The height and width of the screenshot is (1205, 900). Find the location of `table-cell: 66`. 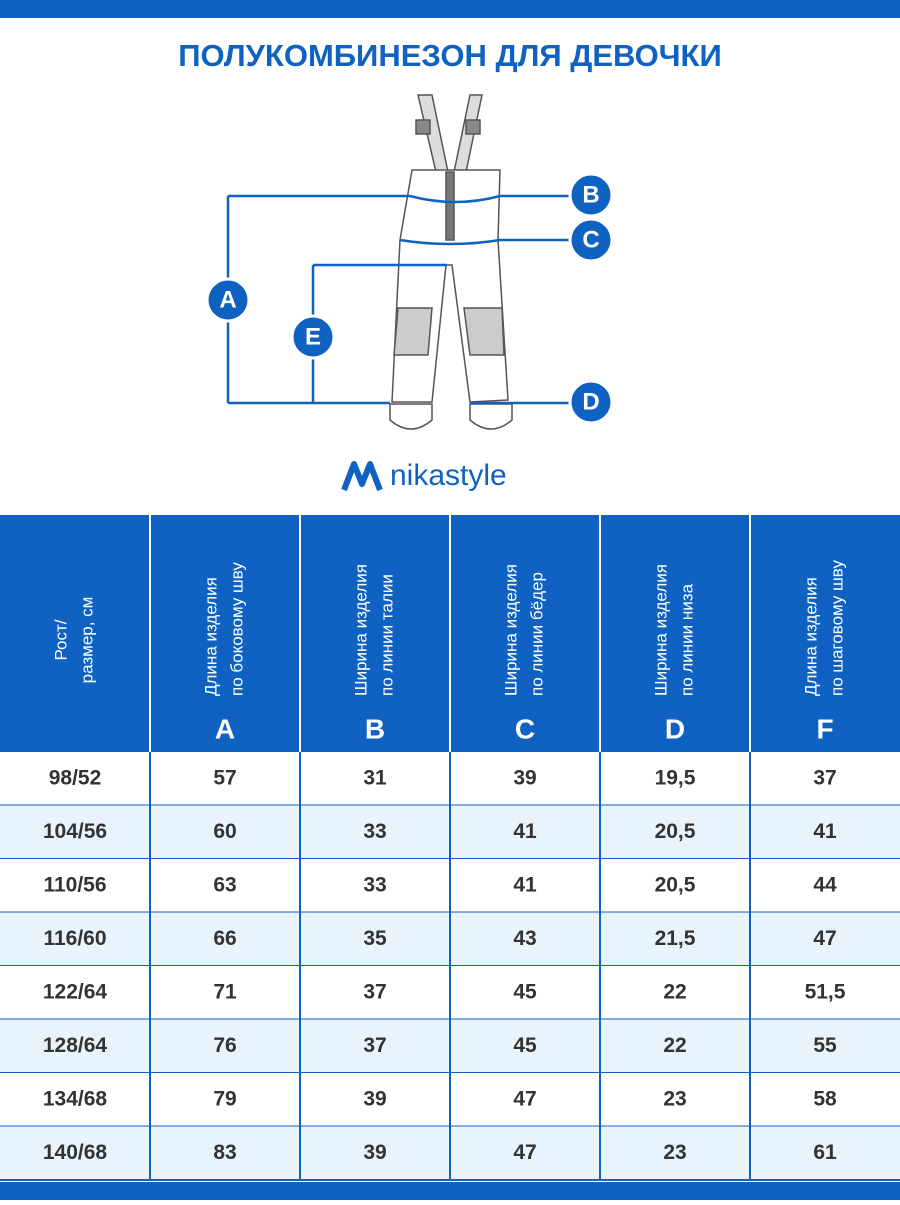

table-cell: 66 is located at coordinates (224, 938).